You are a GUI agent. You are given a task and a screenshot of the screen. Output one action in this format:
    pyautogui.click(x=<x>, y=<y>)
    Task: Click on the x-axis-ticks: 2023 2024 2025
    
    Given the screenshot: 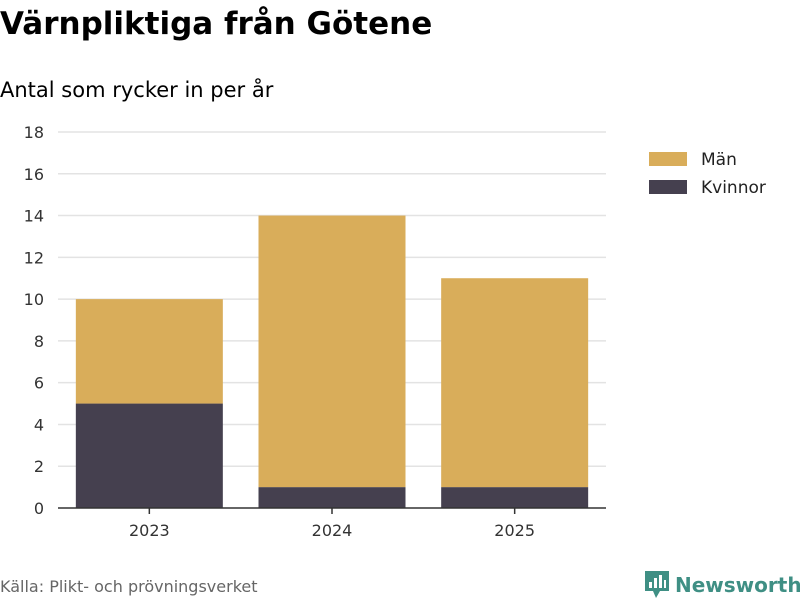 What is the action you would take?
    pyautogui.click(x=332, y=524)
    